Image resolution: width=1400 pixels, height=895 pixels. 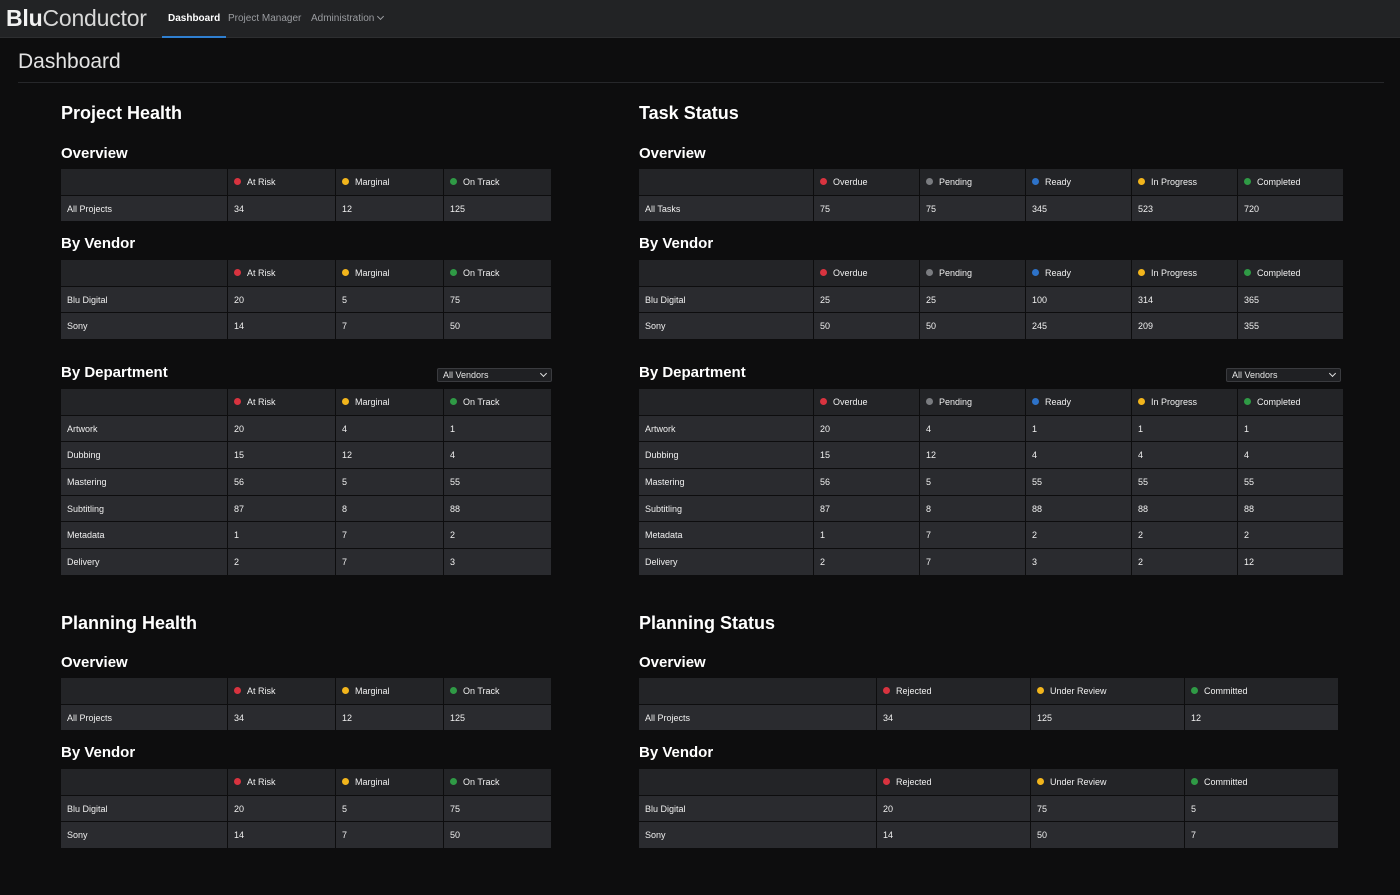 I want to click on table-cell: 720, so click(x=1290, y=208).